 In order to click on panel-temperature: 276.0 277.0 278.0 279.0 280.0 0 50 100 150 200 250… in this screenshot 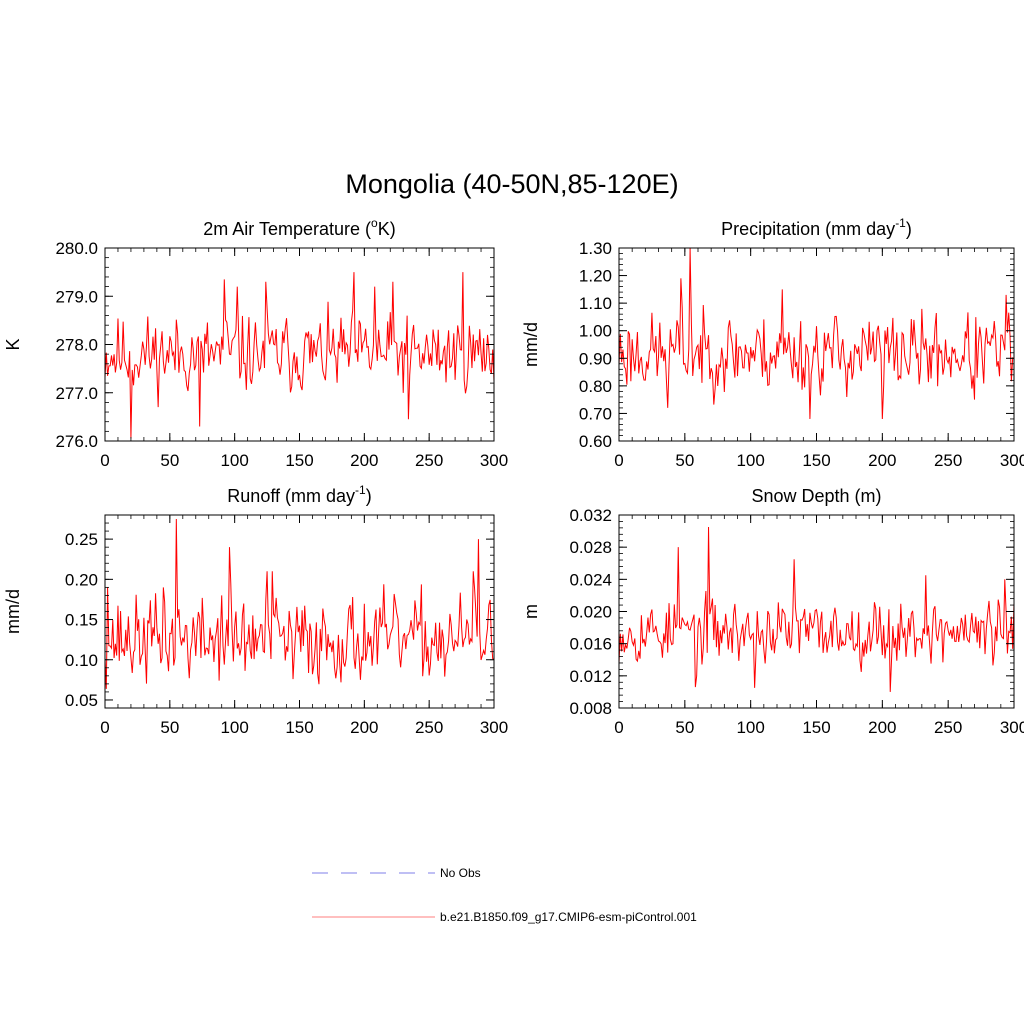, I will do `click(255, 343)`.